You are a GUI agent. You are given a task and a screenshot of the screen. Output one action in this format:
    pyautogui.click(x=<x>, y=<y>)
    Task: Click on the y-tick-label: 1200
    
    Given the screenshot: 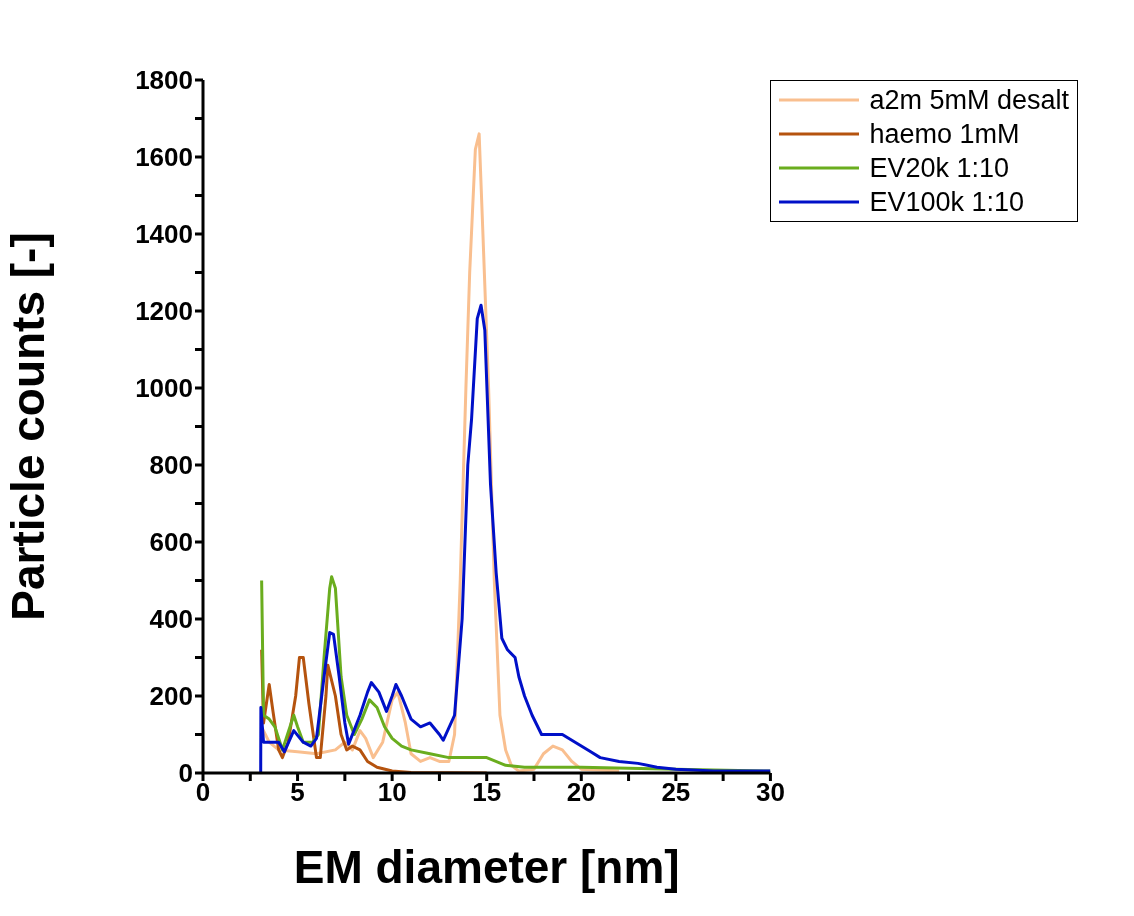 What is the action you would take?
    pyautogui.click(x=164, y=311)
    